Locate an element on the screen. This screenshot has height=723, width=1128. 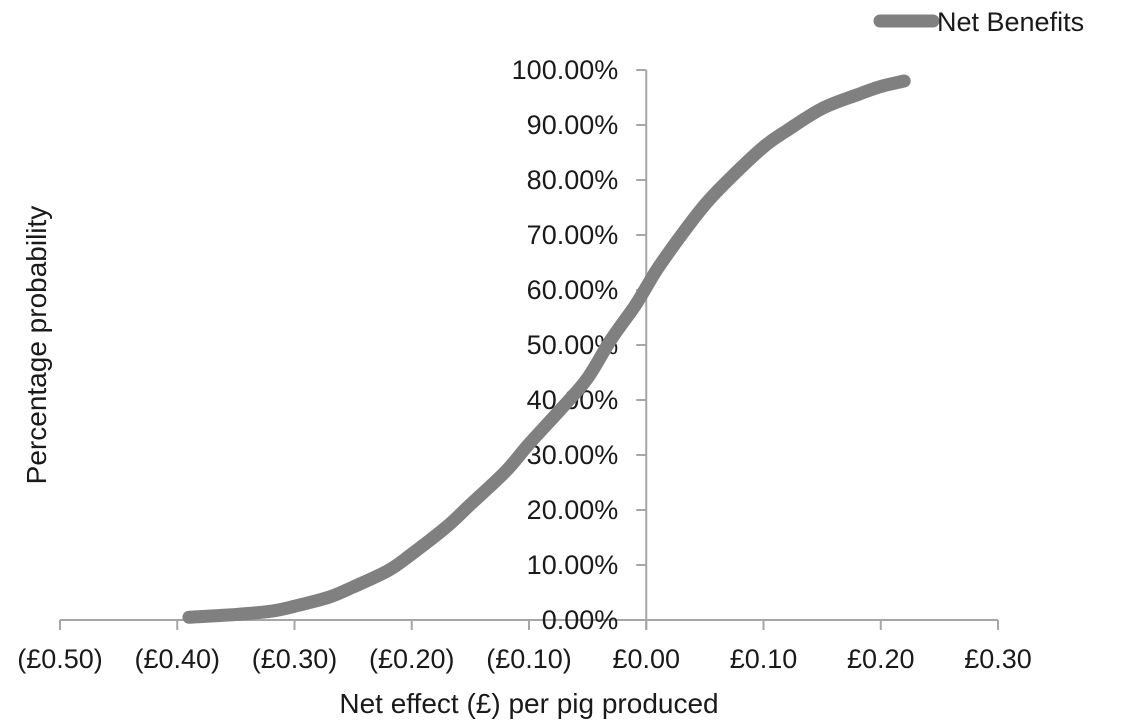
y-tick-label: 10.00% is located at coordinates (573, 565).